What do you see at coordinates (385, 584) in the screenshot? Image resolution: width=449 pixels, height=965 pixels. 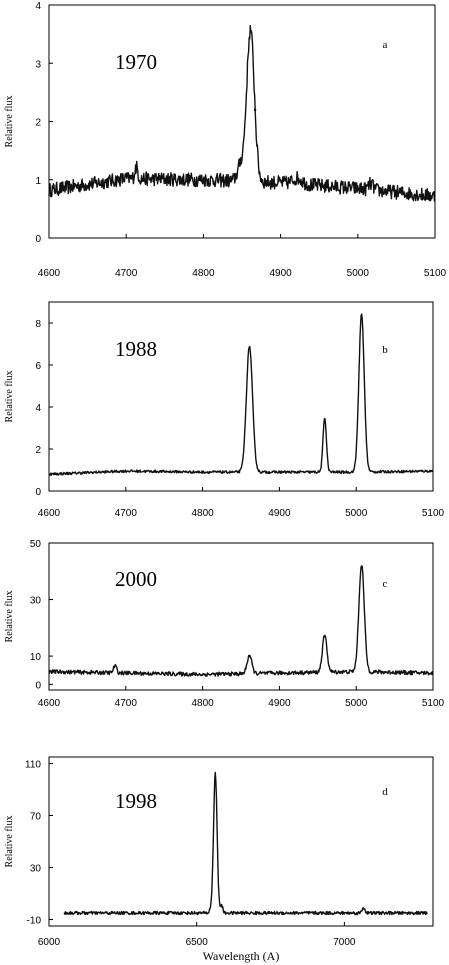 I see `panel-letter: c` at bounding box center [385, 584].